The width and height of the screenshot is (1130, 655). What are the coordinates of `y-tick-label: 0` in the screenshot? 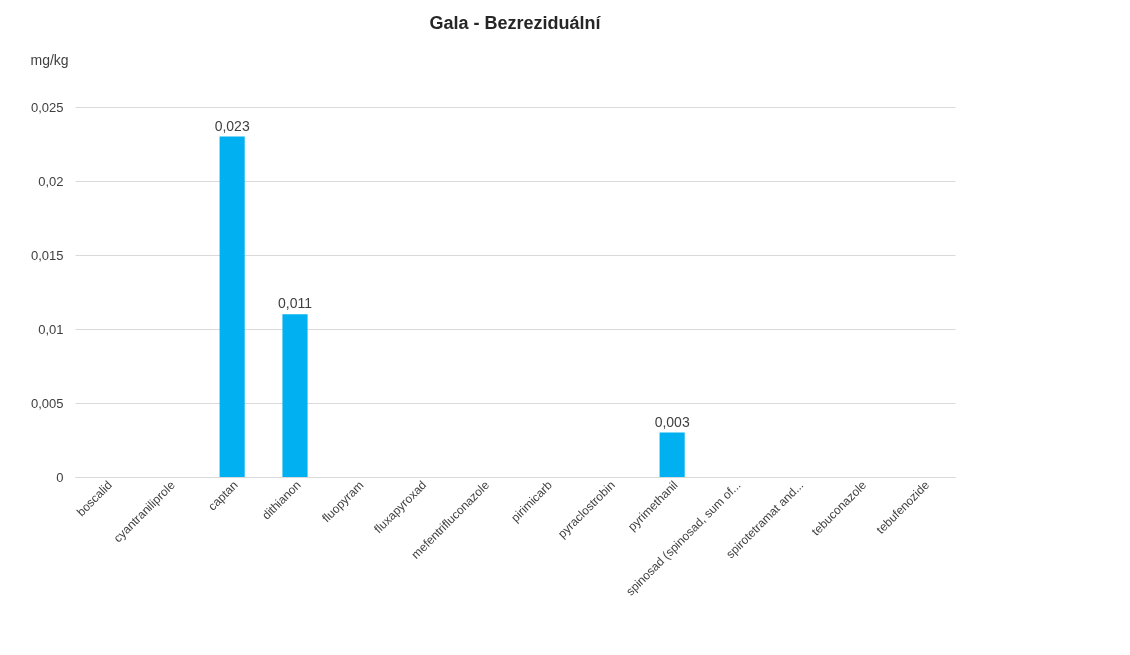 It's located at (60, 477).